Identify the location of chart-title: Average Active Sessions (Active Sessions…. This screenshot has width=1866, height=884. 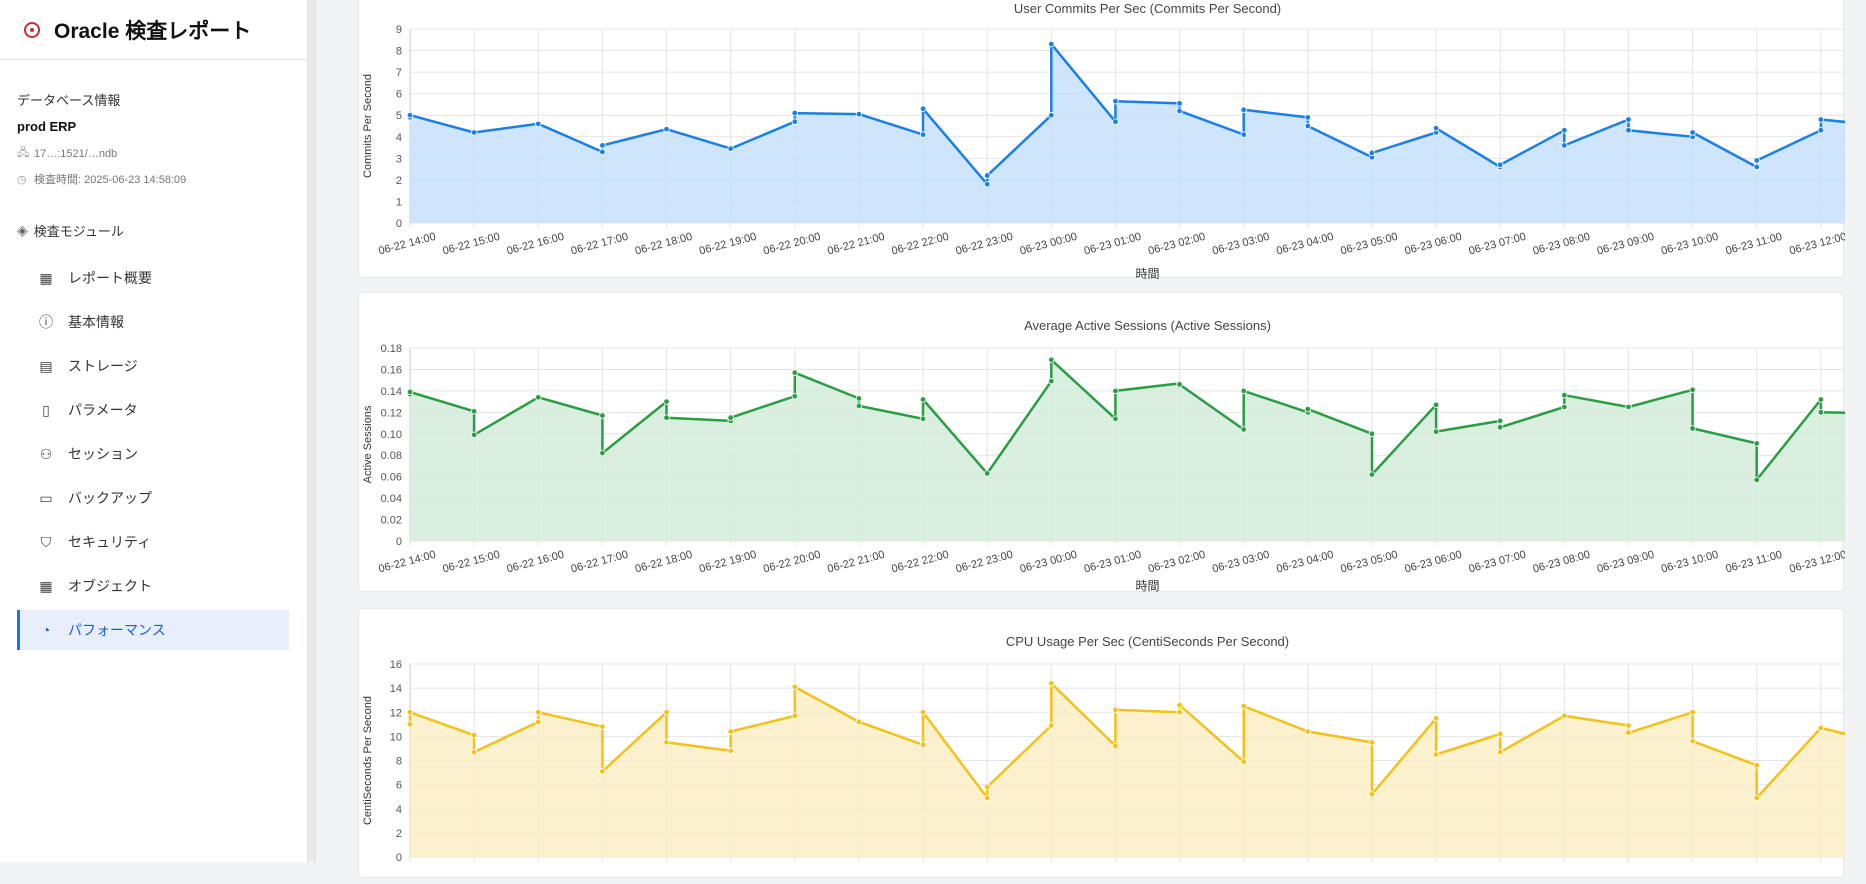
(1147, 325).